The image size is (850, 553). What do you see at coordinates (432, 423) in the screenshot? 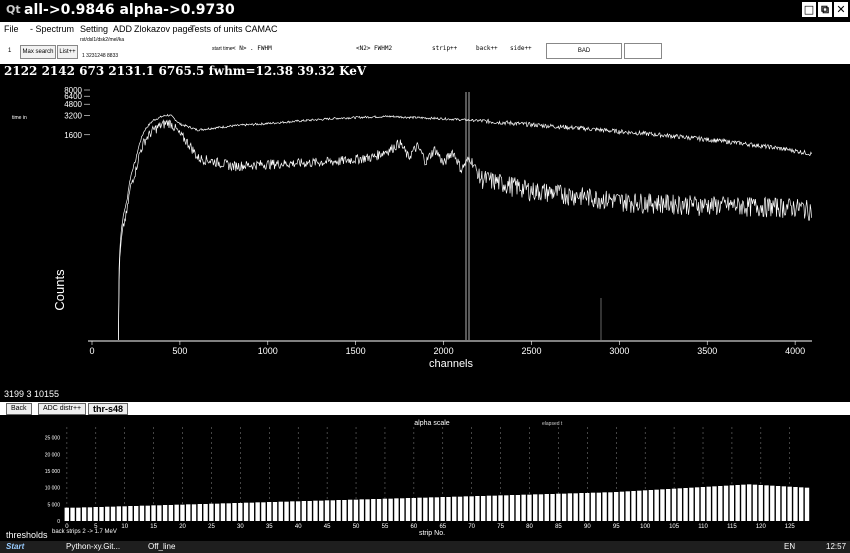
I see `bottom-plot-title: alpha scale` at bounding box center [432, 423].